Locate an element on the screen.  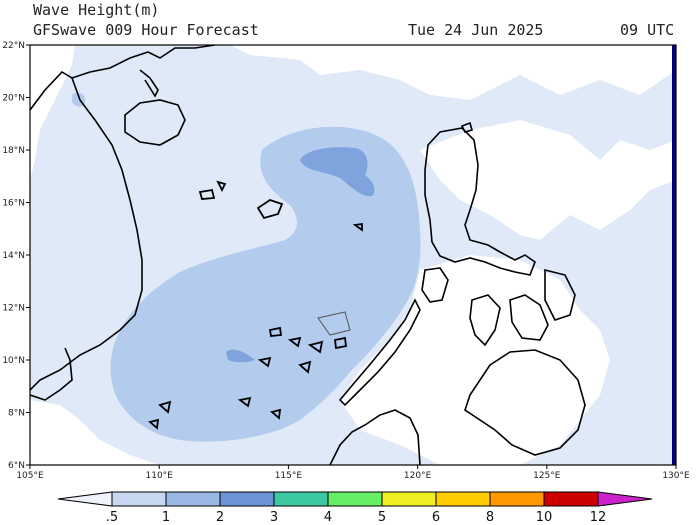
coast-luzon is located at coordinates (480, 201).